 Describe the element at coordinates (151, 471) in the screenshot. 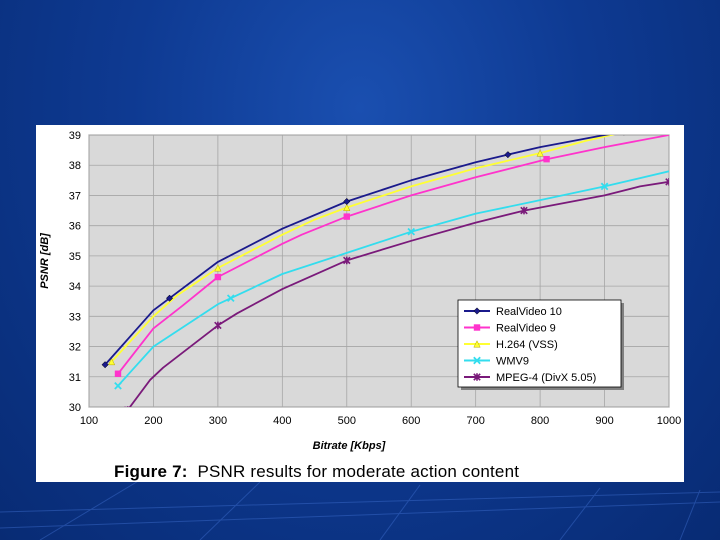

I see `figure-caption-label: Figure 7:` at that location.